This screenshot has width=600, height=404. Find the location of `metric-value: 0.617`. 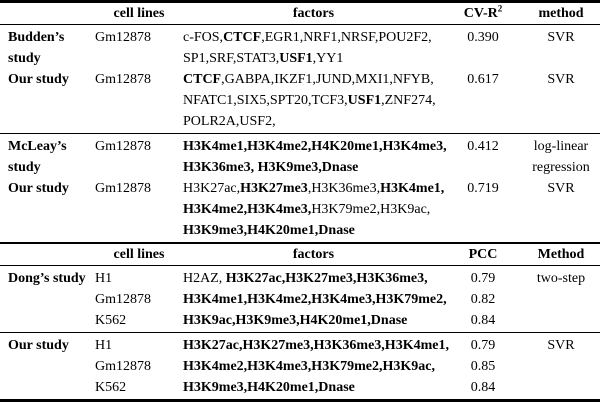

metric-value: 0.617 is located at coordinates (483, 79).